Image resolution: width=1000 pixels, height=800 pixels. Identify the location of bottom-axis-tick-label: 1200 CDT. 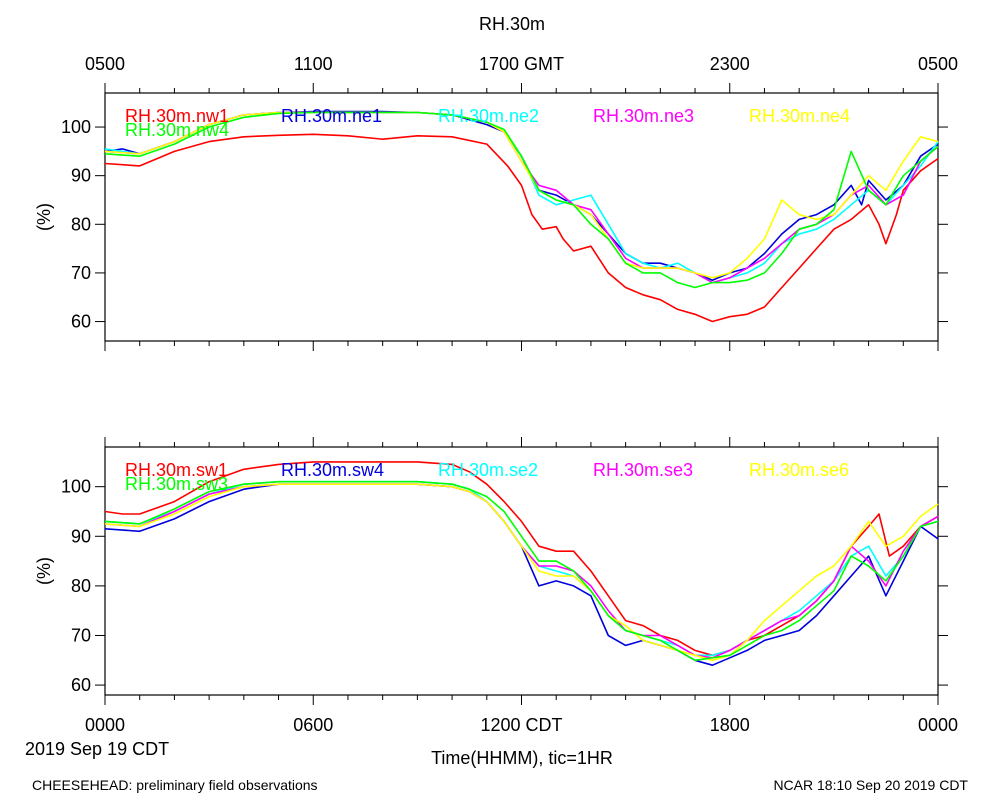
(521, 725).